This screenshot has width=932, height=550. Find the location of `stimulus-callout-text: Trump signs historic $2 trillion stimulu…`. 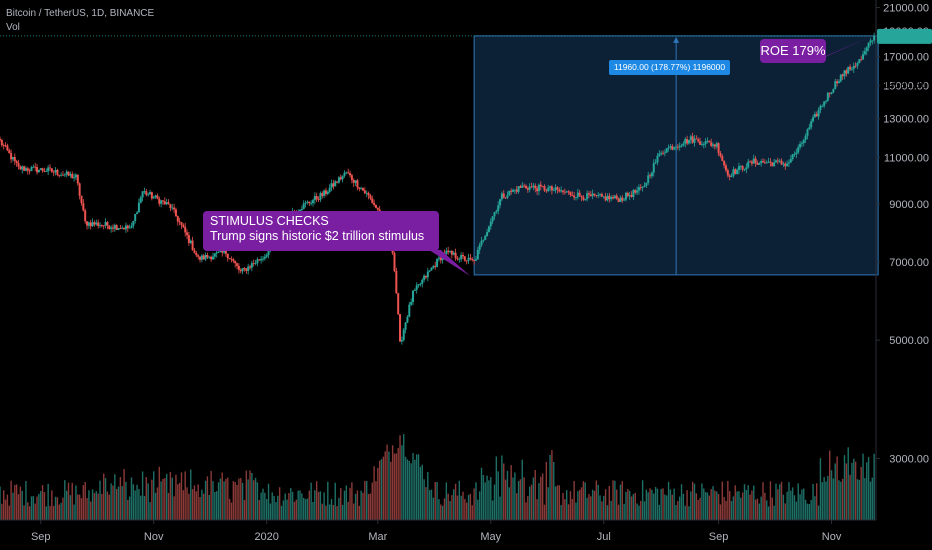

stimulus-callout-text: Trump signs historic $2 trillion stimulu… is located at coordinates (317, 236).